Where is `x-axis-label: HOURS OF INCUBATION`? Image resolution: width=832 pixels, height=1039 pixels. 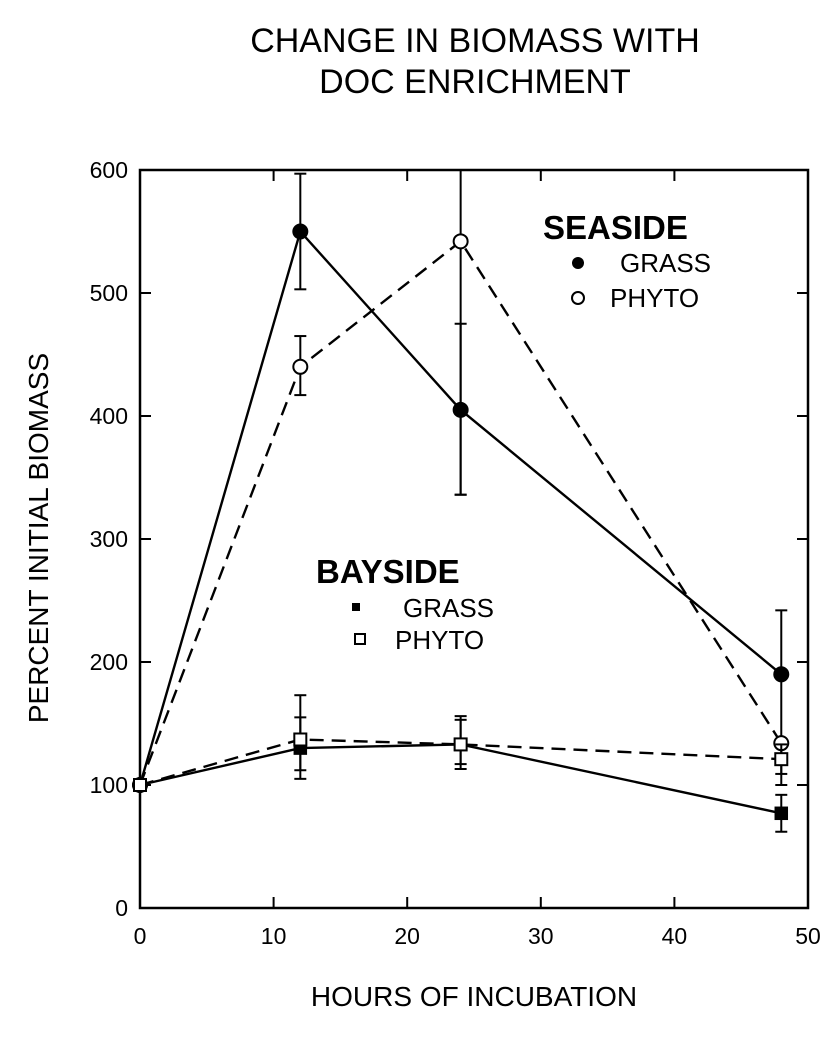
x-axis-label: HOURS OF INCUBATION is located at coordinates (474, 996).